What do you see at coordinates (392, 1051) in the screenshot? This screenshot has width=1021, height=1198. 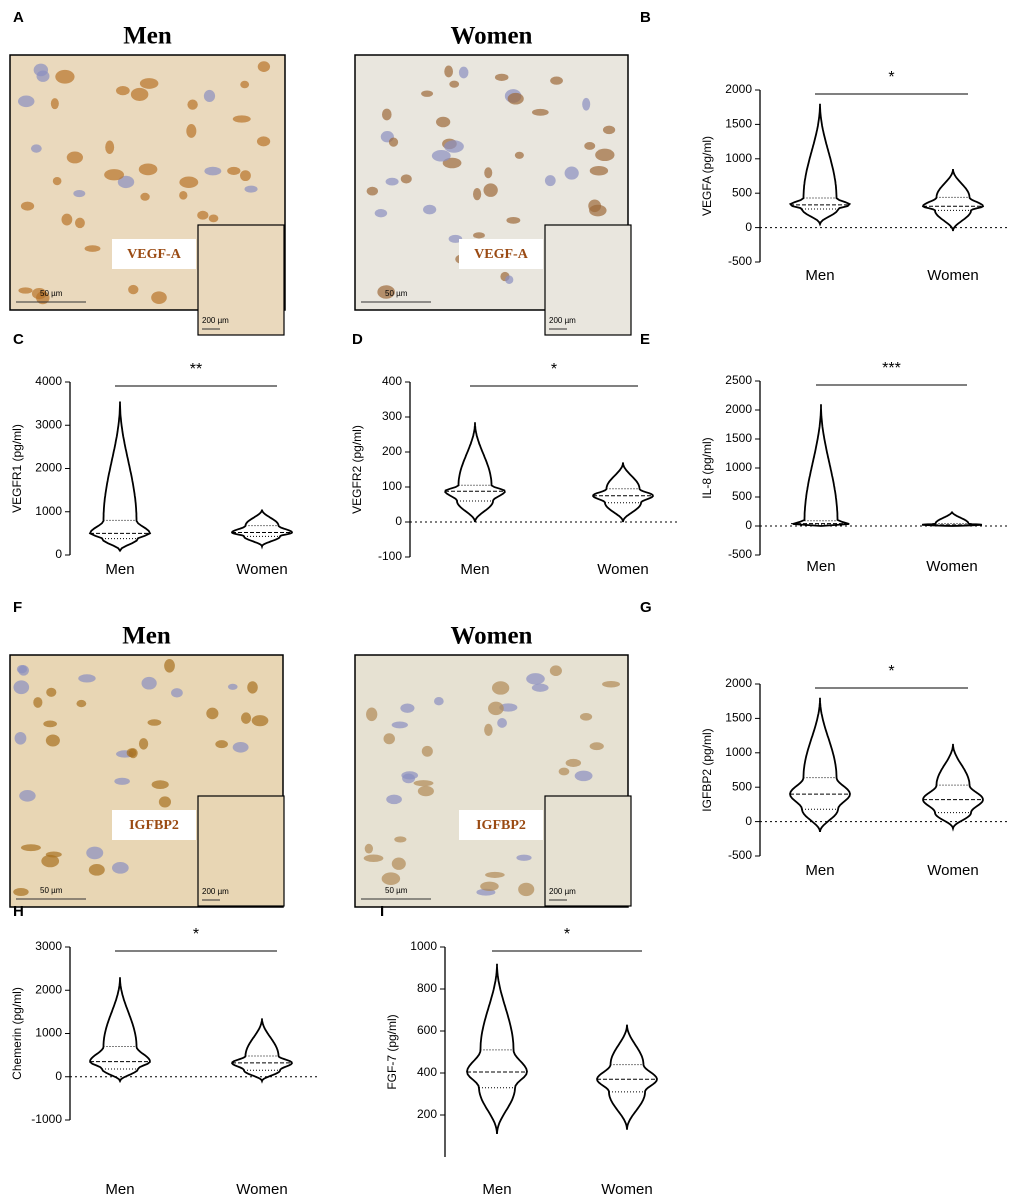 I see `y-axis-label: FGF-7 (pg/ml)` at bounding box center [392, 1051].